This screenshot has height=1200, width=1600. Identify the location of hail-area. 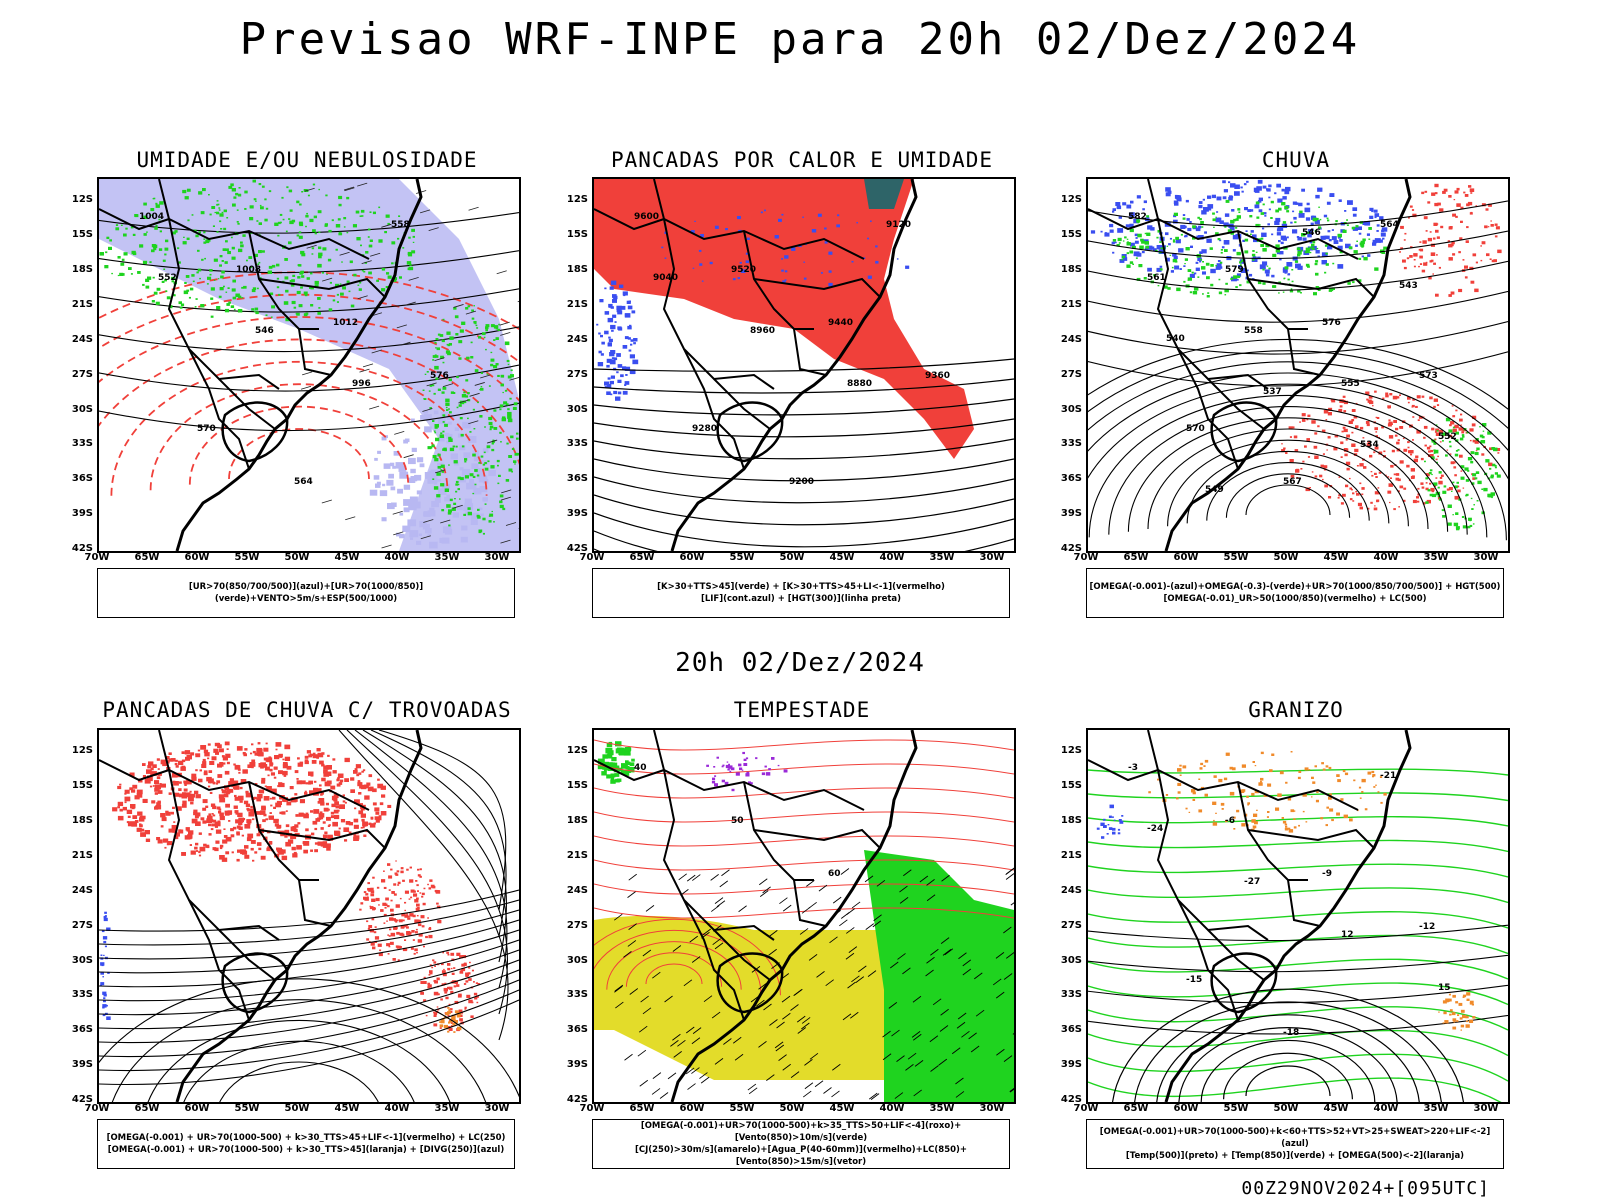
(1098, 828).